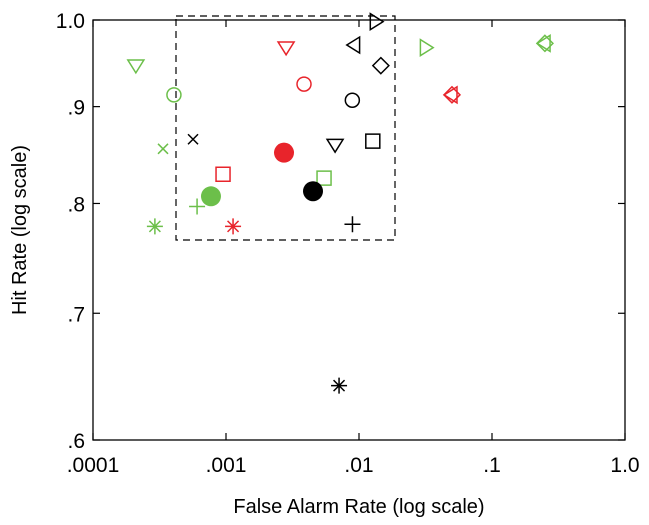 This screenshot has width=649, height=525. I want to click on y-axis-label: Hit Rate (log scale), so click(20, 230).